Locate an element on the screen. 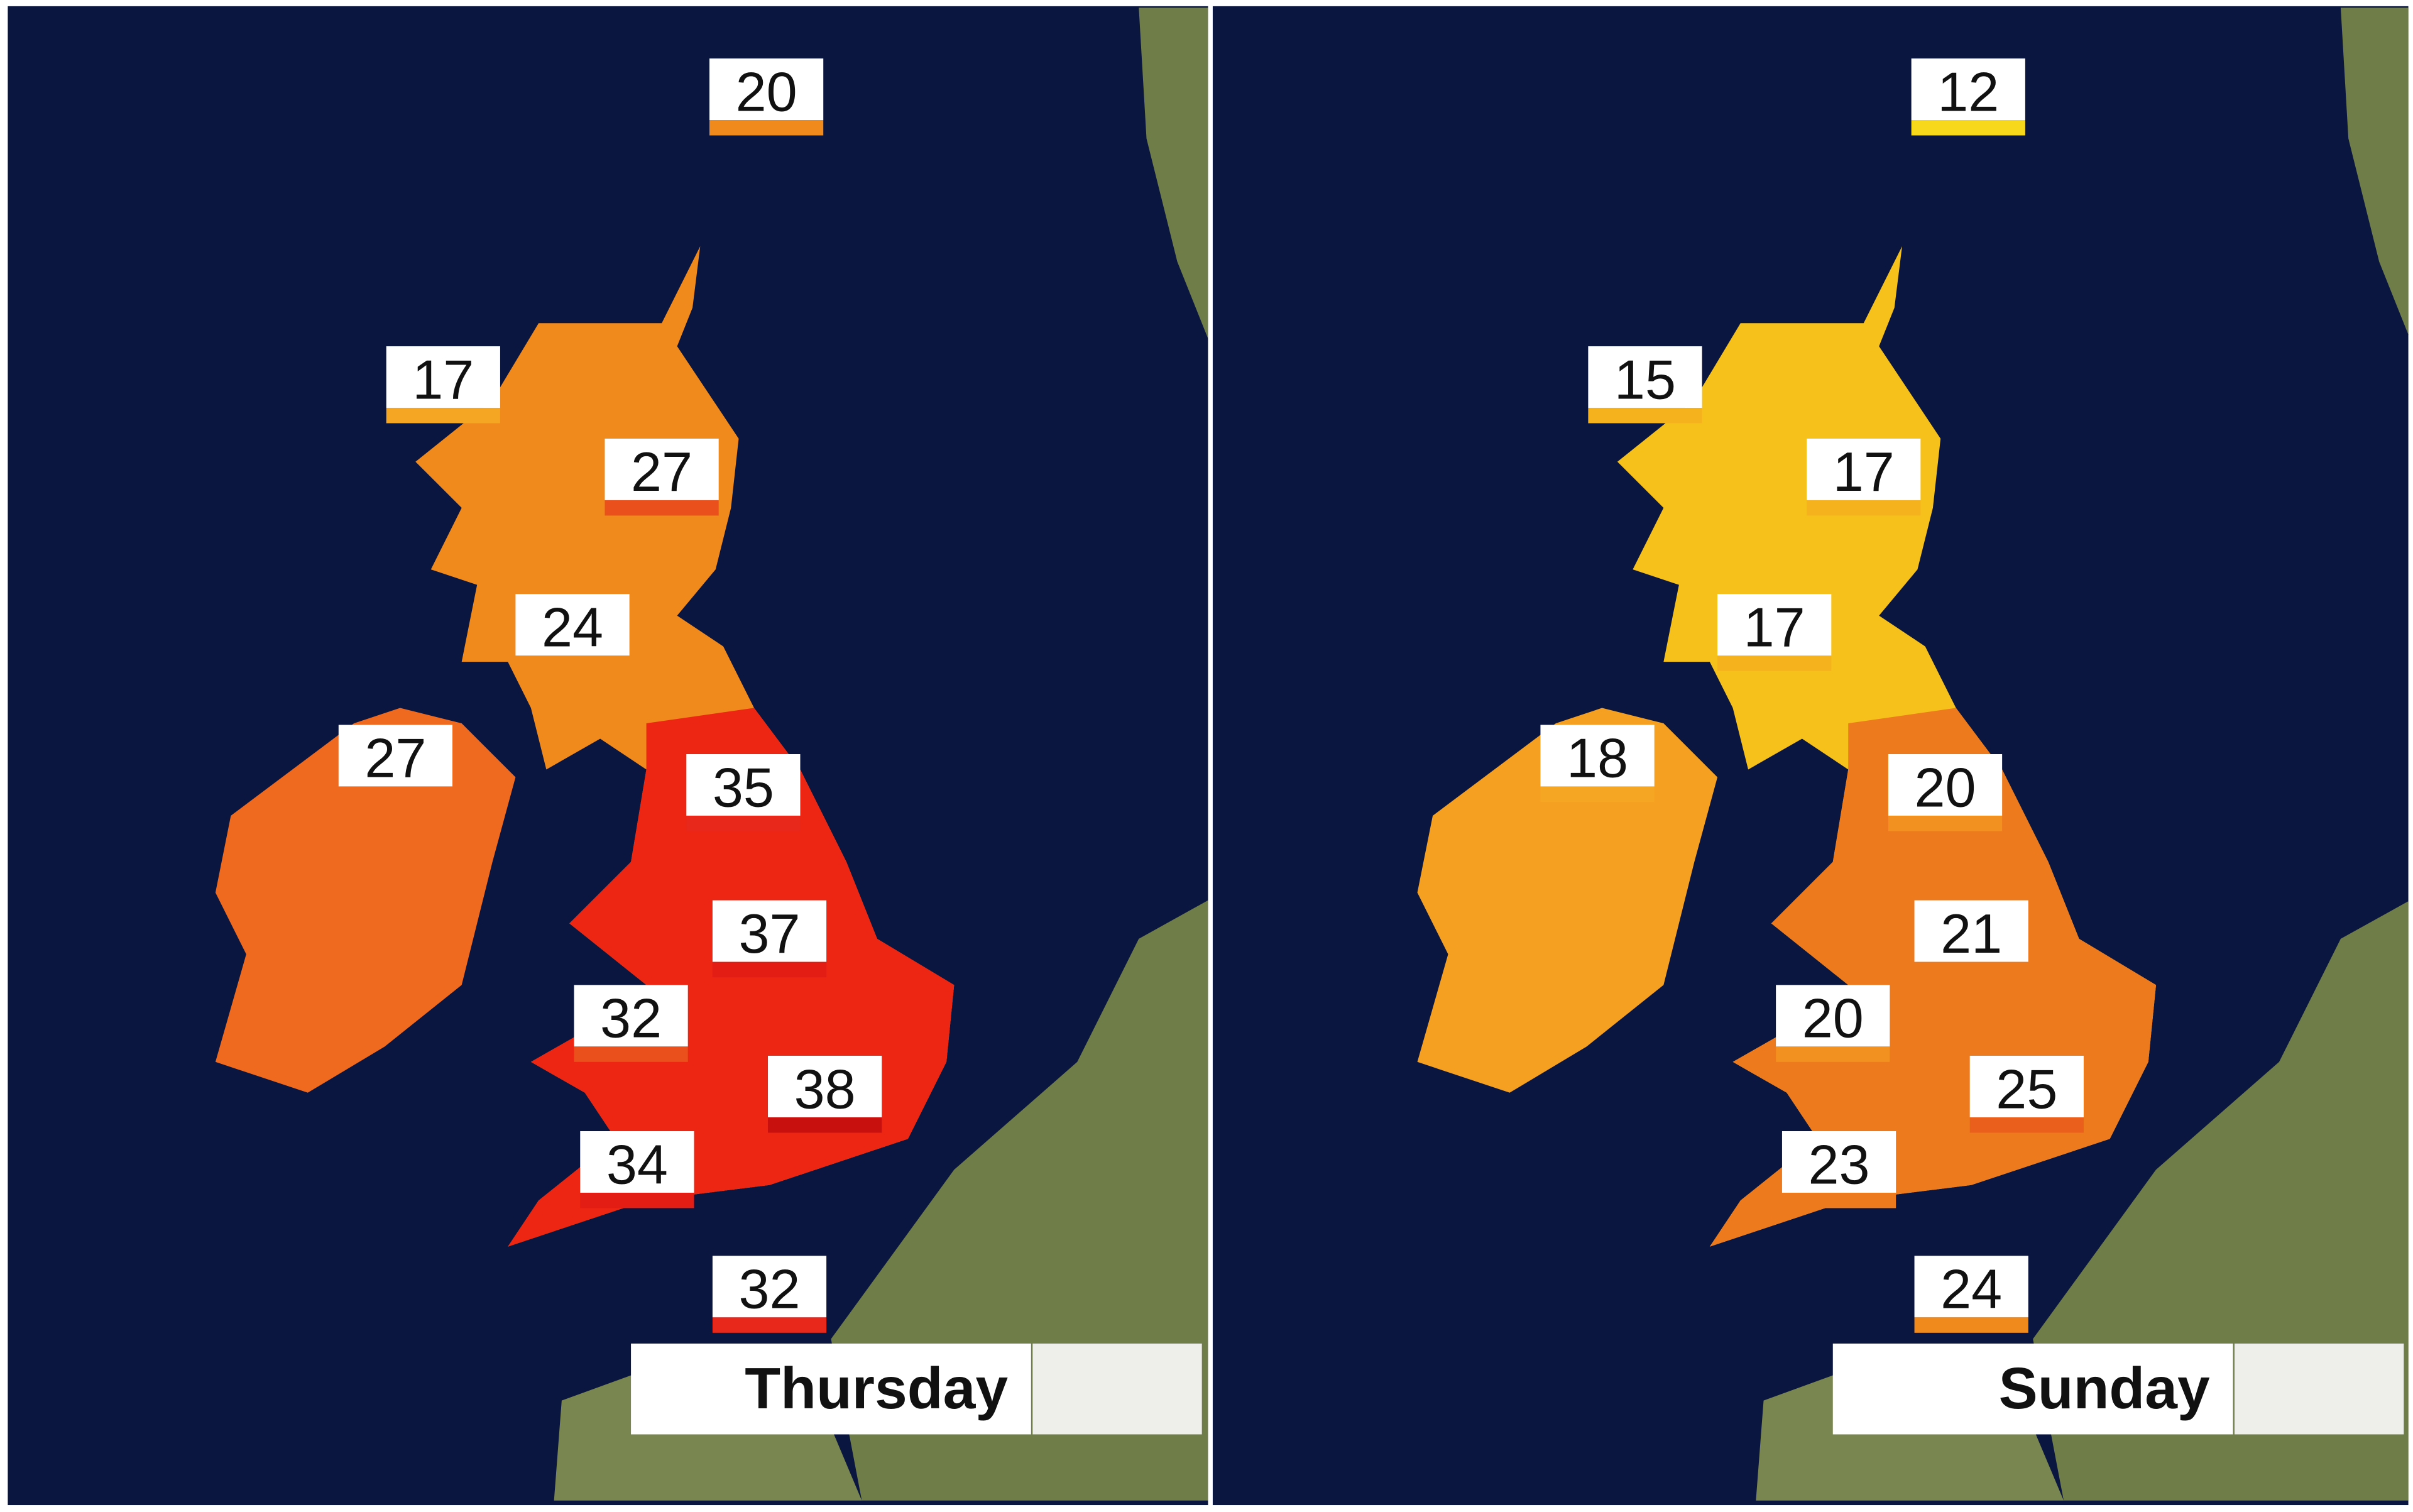 Image resolution: width=2413 pixels, height=1512 pixels. temperature-label: 12 is located at coordinates (1968, 91).